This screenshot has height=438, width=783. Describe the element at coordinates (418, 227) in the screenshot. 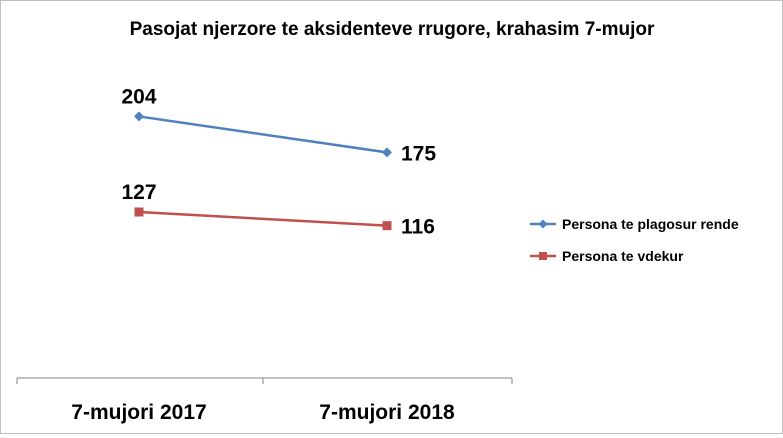

I see `data-label: 116` at that location.